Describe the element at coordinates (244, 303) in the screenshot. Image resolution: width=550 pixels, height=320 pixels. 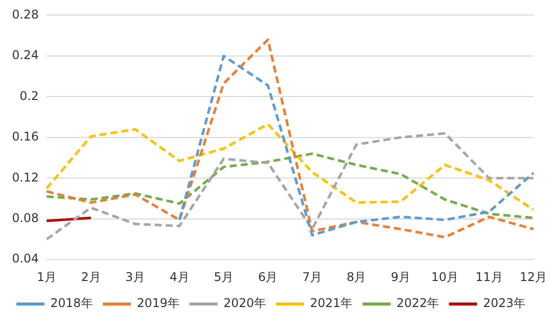
I see `legend-label: 2020年` at that location.